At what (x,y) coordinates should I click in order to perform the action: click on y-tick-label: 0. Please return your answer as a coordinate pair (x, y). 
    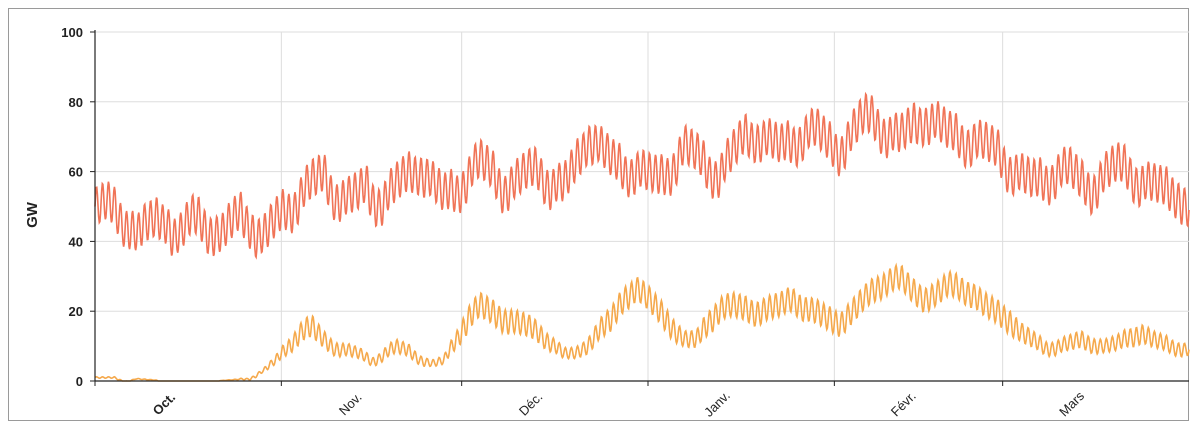
    Looking at the image, I should click on (79, 381).